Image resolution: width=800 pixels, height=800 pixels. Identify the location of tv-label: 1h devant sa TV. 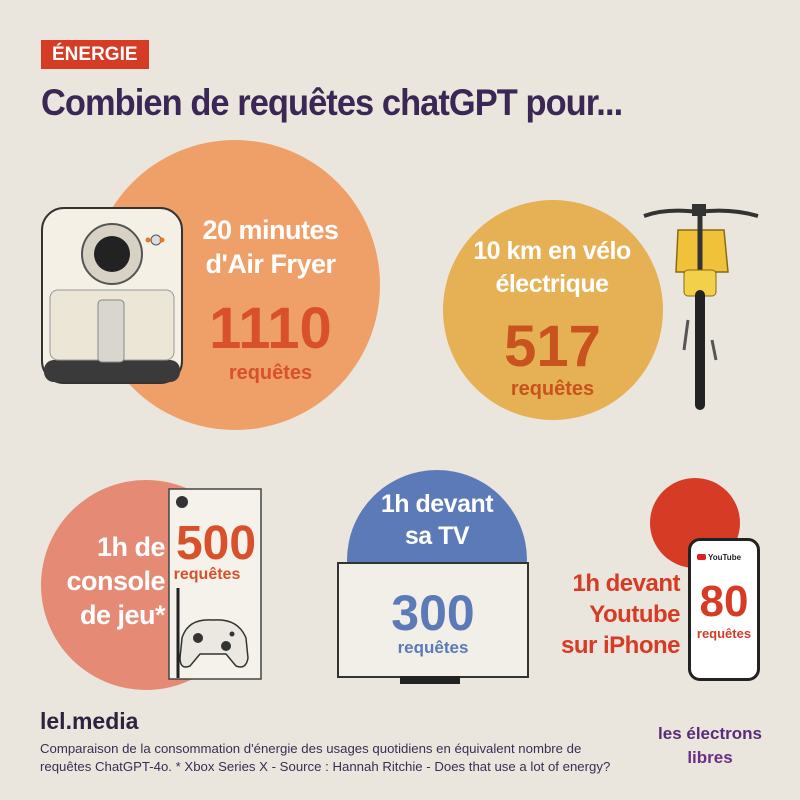
(437, 520).